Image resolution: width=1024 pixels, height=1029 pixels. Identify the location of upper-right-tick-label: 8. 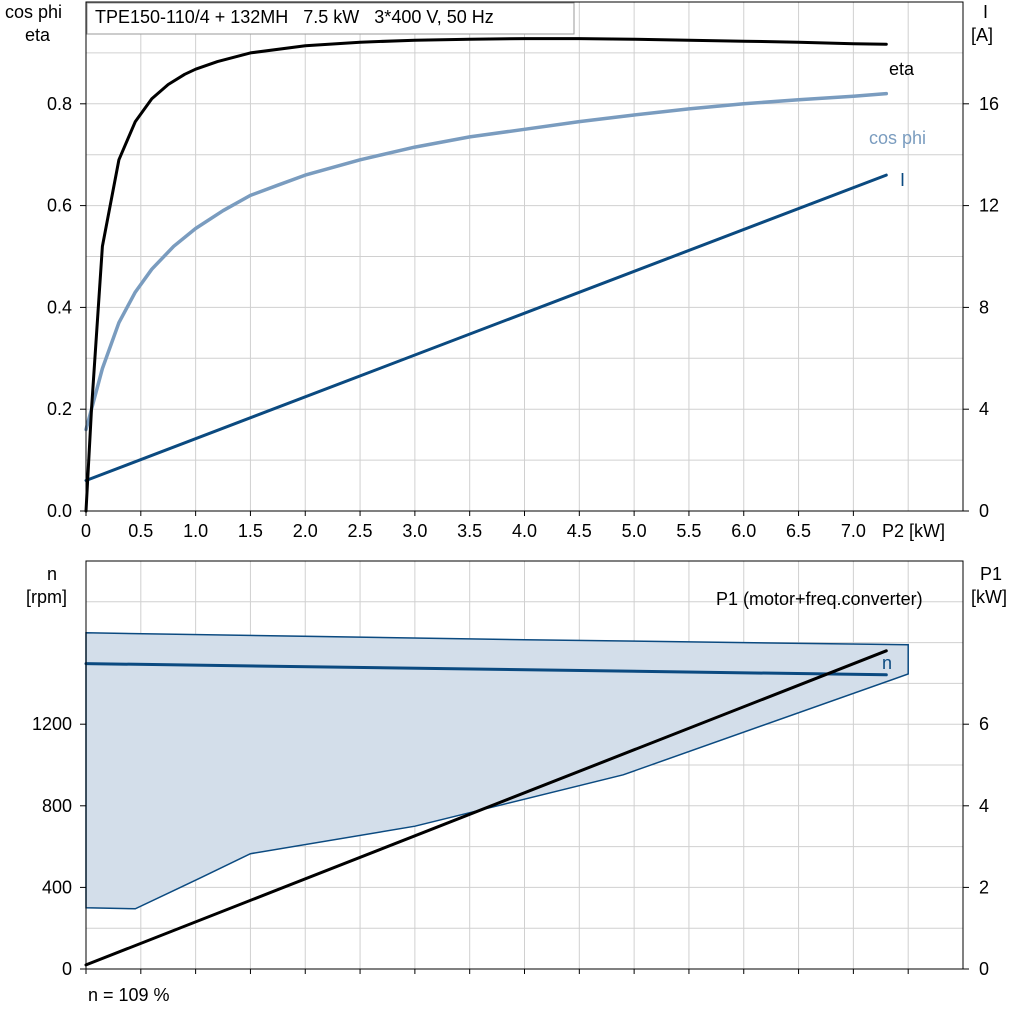
(984, 307).